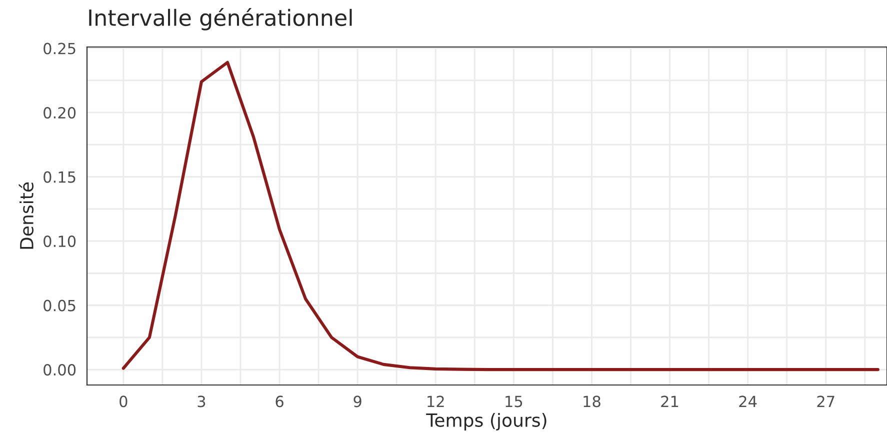 The width and height of the screenshot is (887, 440). I want to click on x-tick-label: 24, so click(748, 402).